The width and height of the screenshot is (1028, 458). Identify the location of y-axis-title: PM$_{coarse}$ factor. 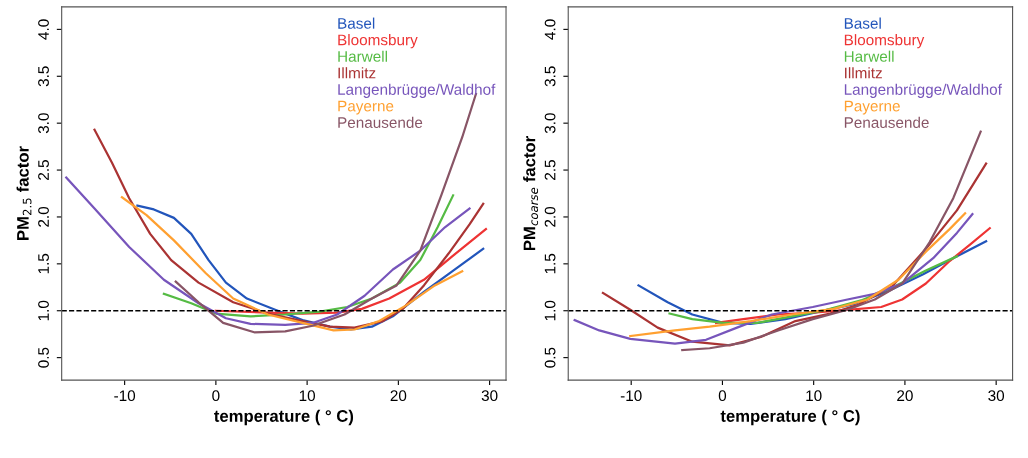
(531, 193).